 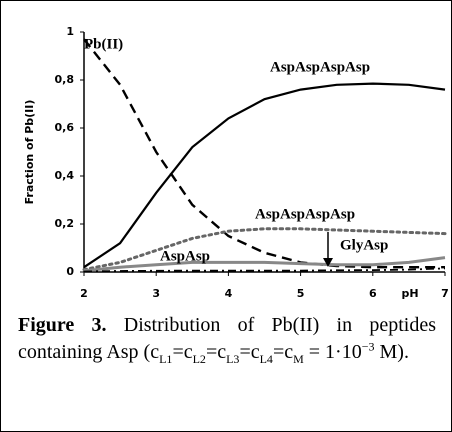 I want to click on formula-sub: L1, so click(x=166, y=359).